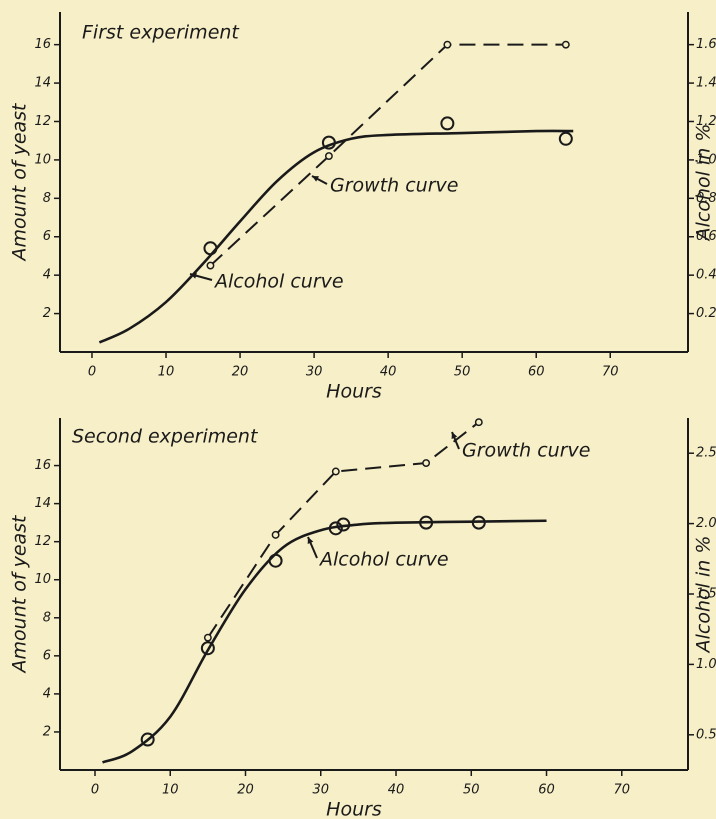 This screenshot has height=819, width=716. I want to click on y2-tick-label: 0.4, so click(706, 275).